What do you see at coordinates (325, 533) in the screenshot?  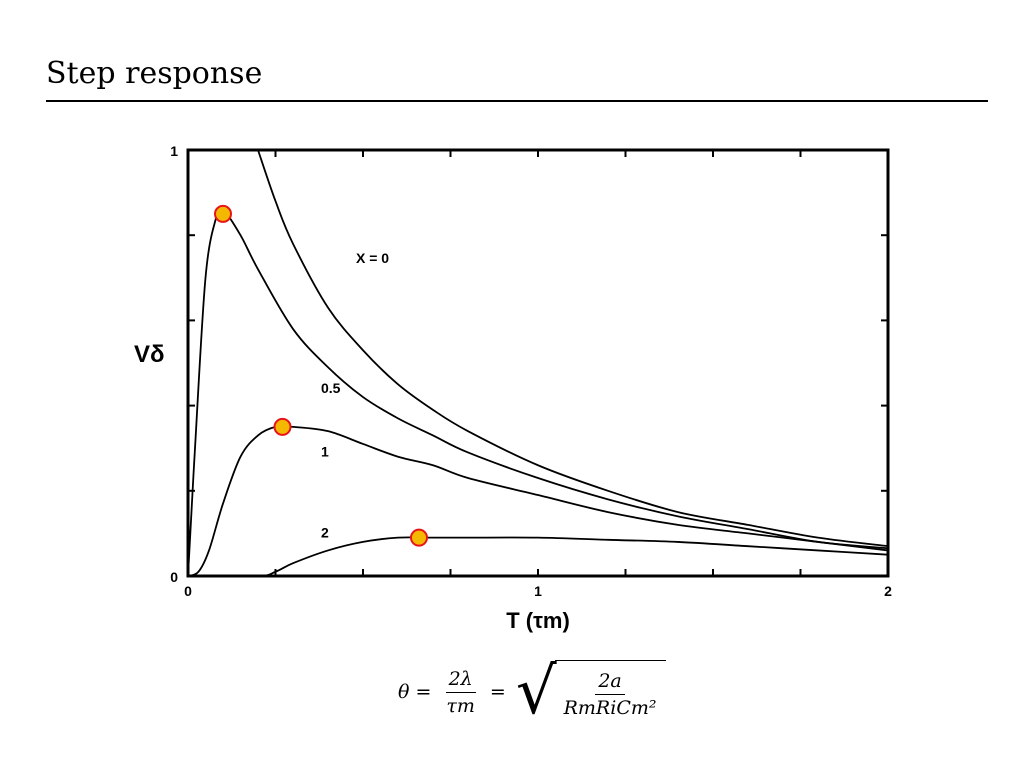 I see `curve-label-3: 2` at bounding box center [325, 533].